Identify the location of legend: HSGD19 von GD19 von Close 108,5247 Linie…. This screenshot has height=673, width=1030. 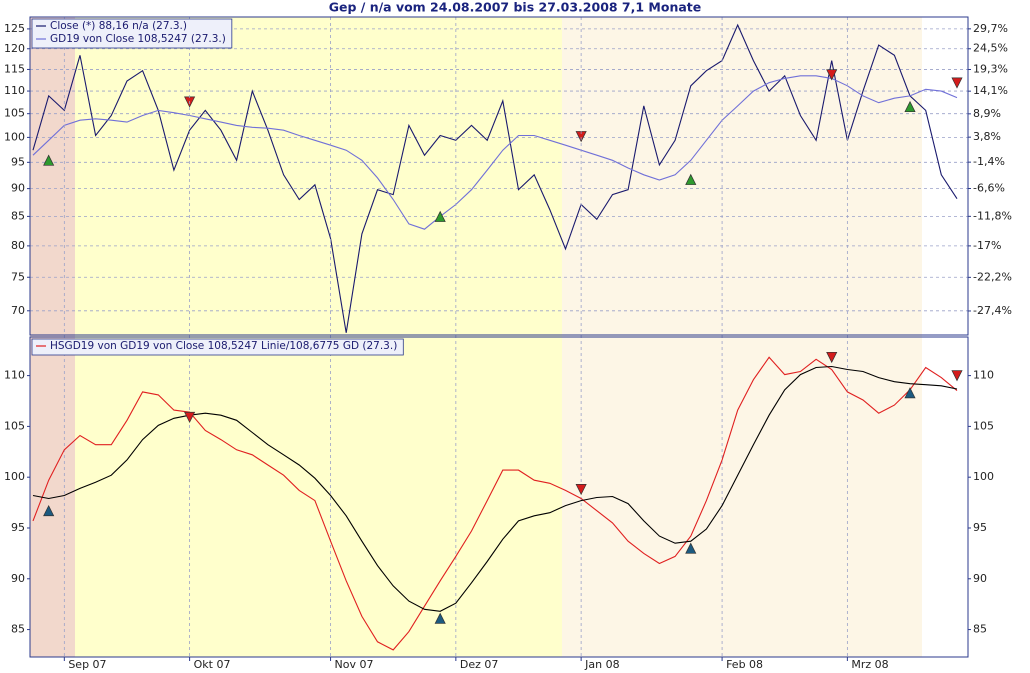
(217, 347).